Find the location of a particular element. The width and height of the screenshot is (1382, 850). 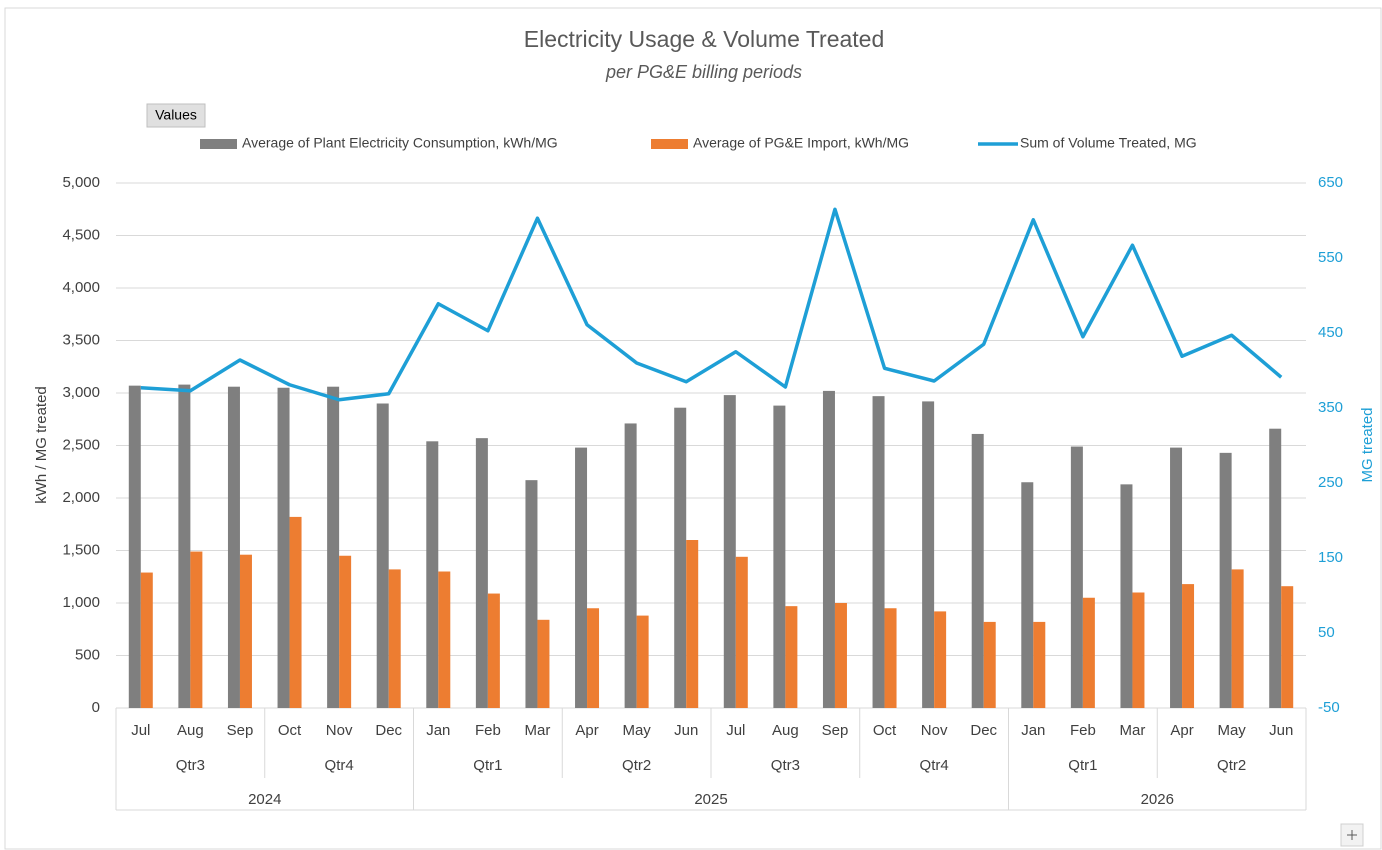

year-label: 2025 is located at coordinates (710, 799).